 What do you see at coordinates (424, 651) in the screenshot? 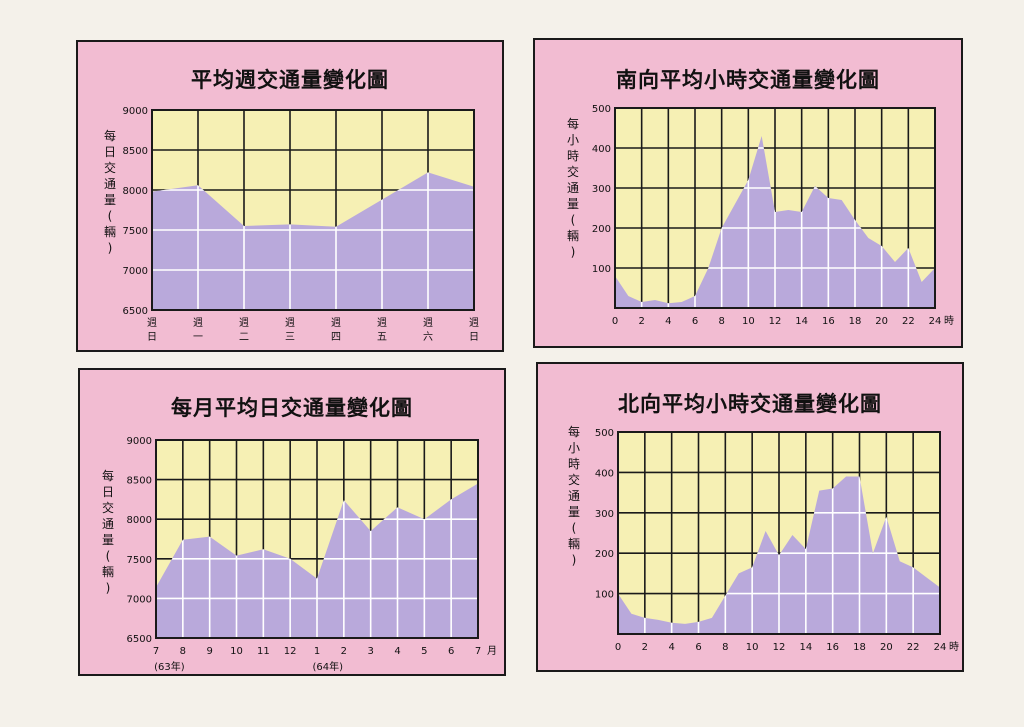
I see `x-tick-label: 5` at bounding box center [424, 651].